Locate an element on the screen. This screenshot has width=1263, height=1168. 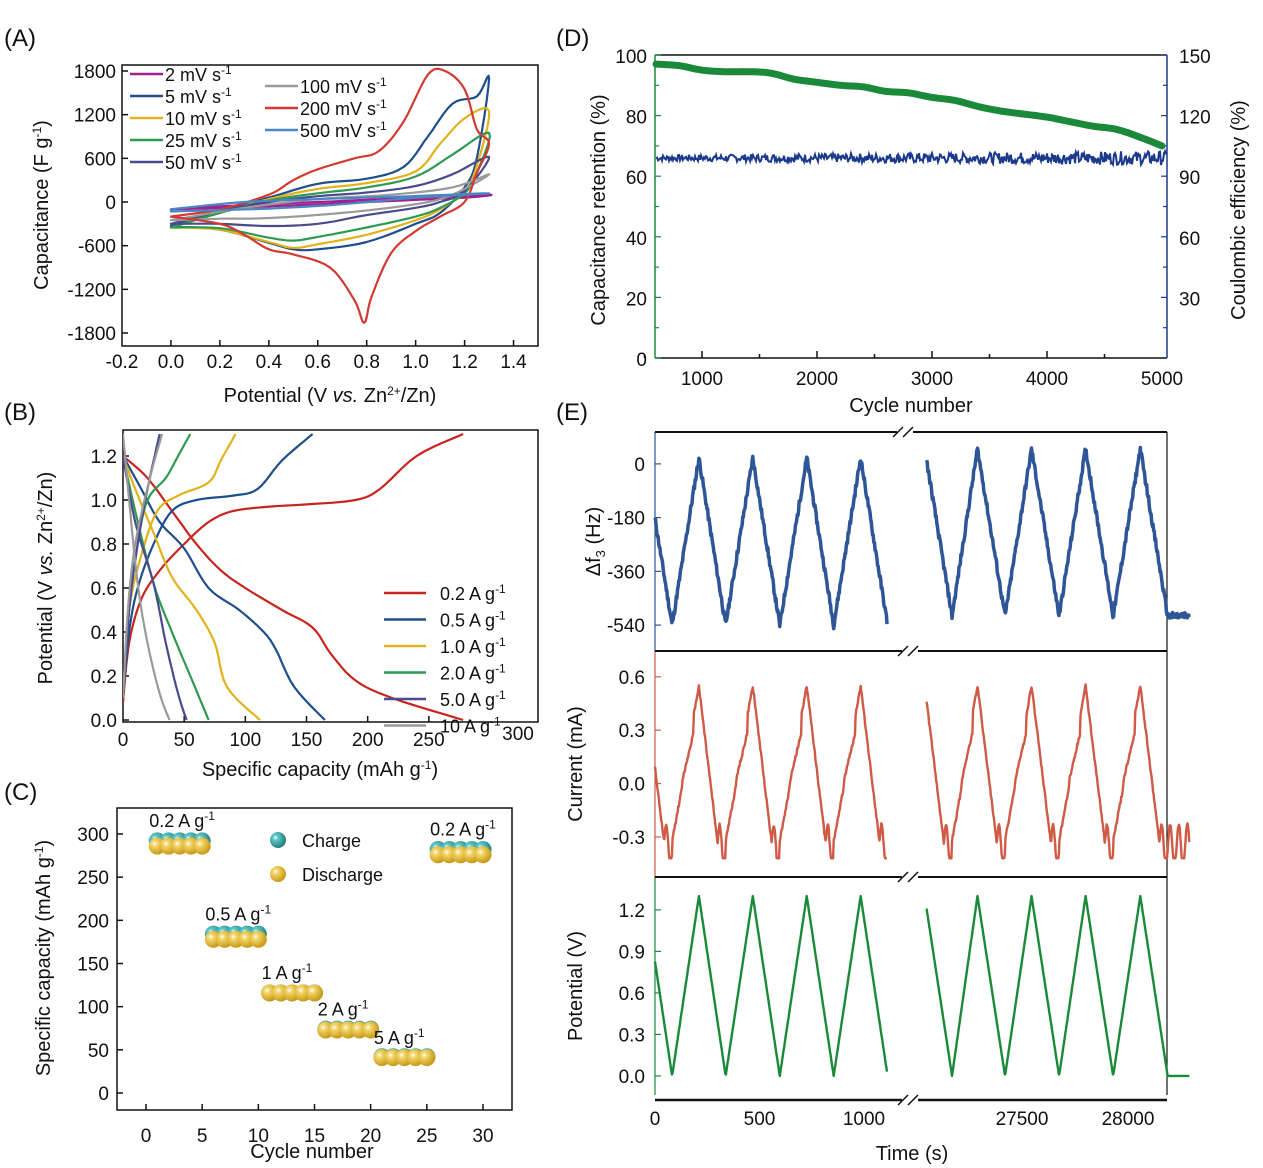
legend-charge-marker is located at coordinates (278, 840).